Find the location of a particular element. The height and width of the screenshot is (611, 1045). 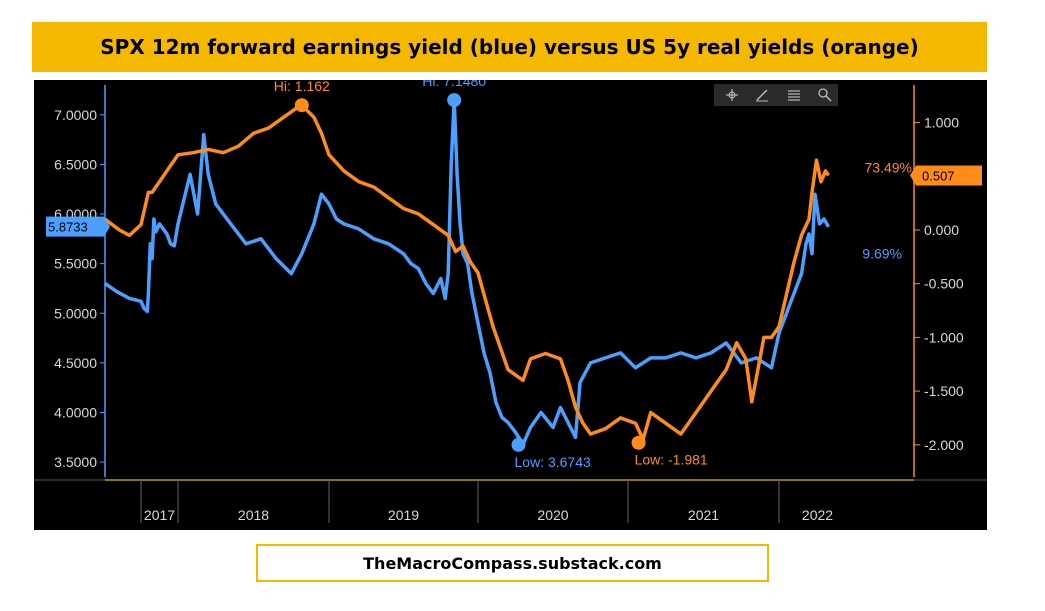

orange-current-tag is located at coordinates (949, 175).